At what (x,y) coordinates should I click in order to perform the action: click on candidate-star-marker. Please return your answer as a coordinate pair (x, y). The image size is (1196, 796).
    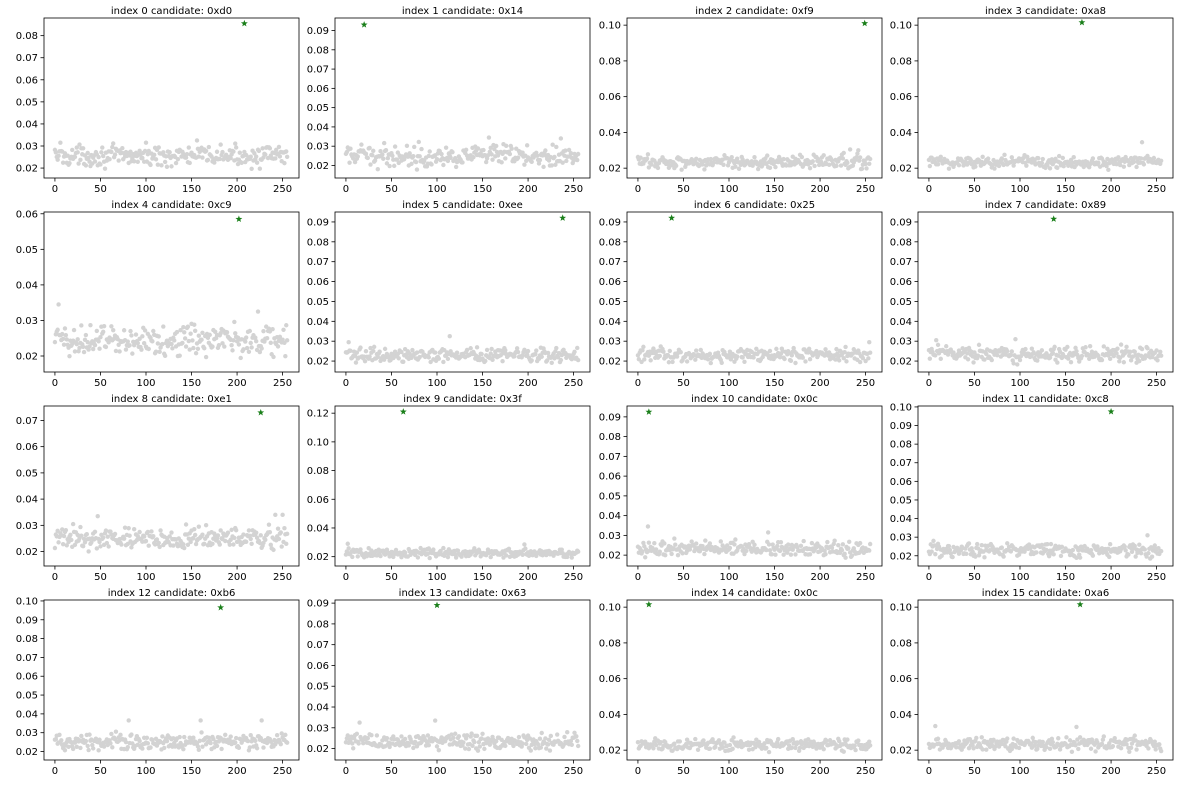
    Looking at the image, I should click on (649, 411).